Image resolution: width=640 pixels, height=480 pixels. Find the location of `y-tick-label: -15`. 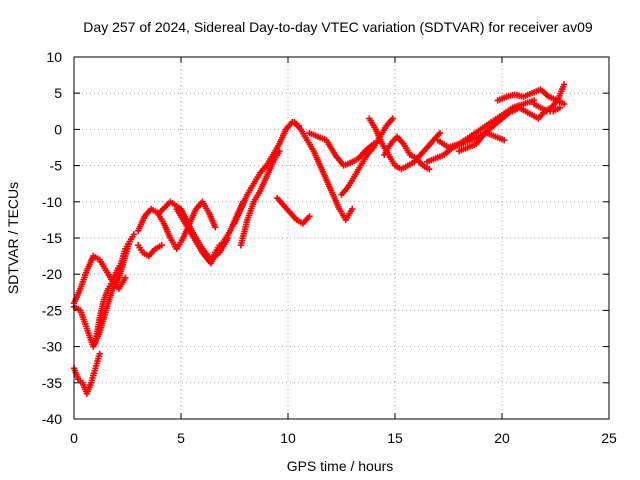

y-tick-label: -15 is located at coordinates (52, 238).